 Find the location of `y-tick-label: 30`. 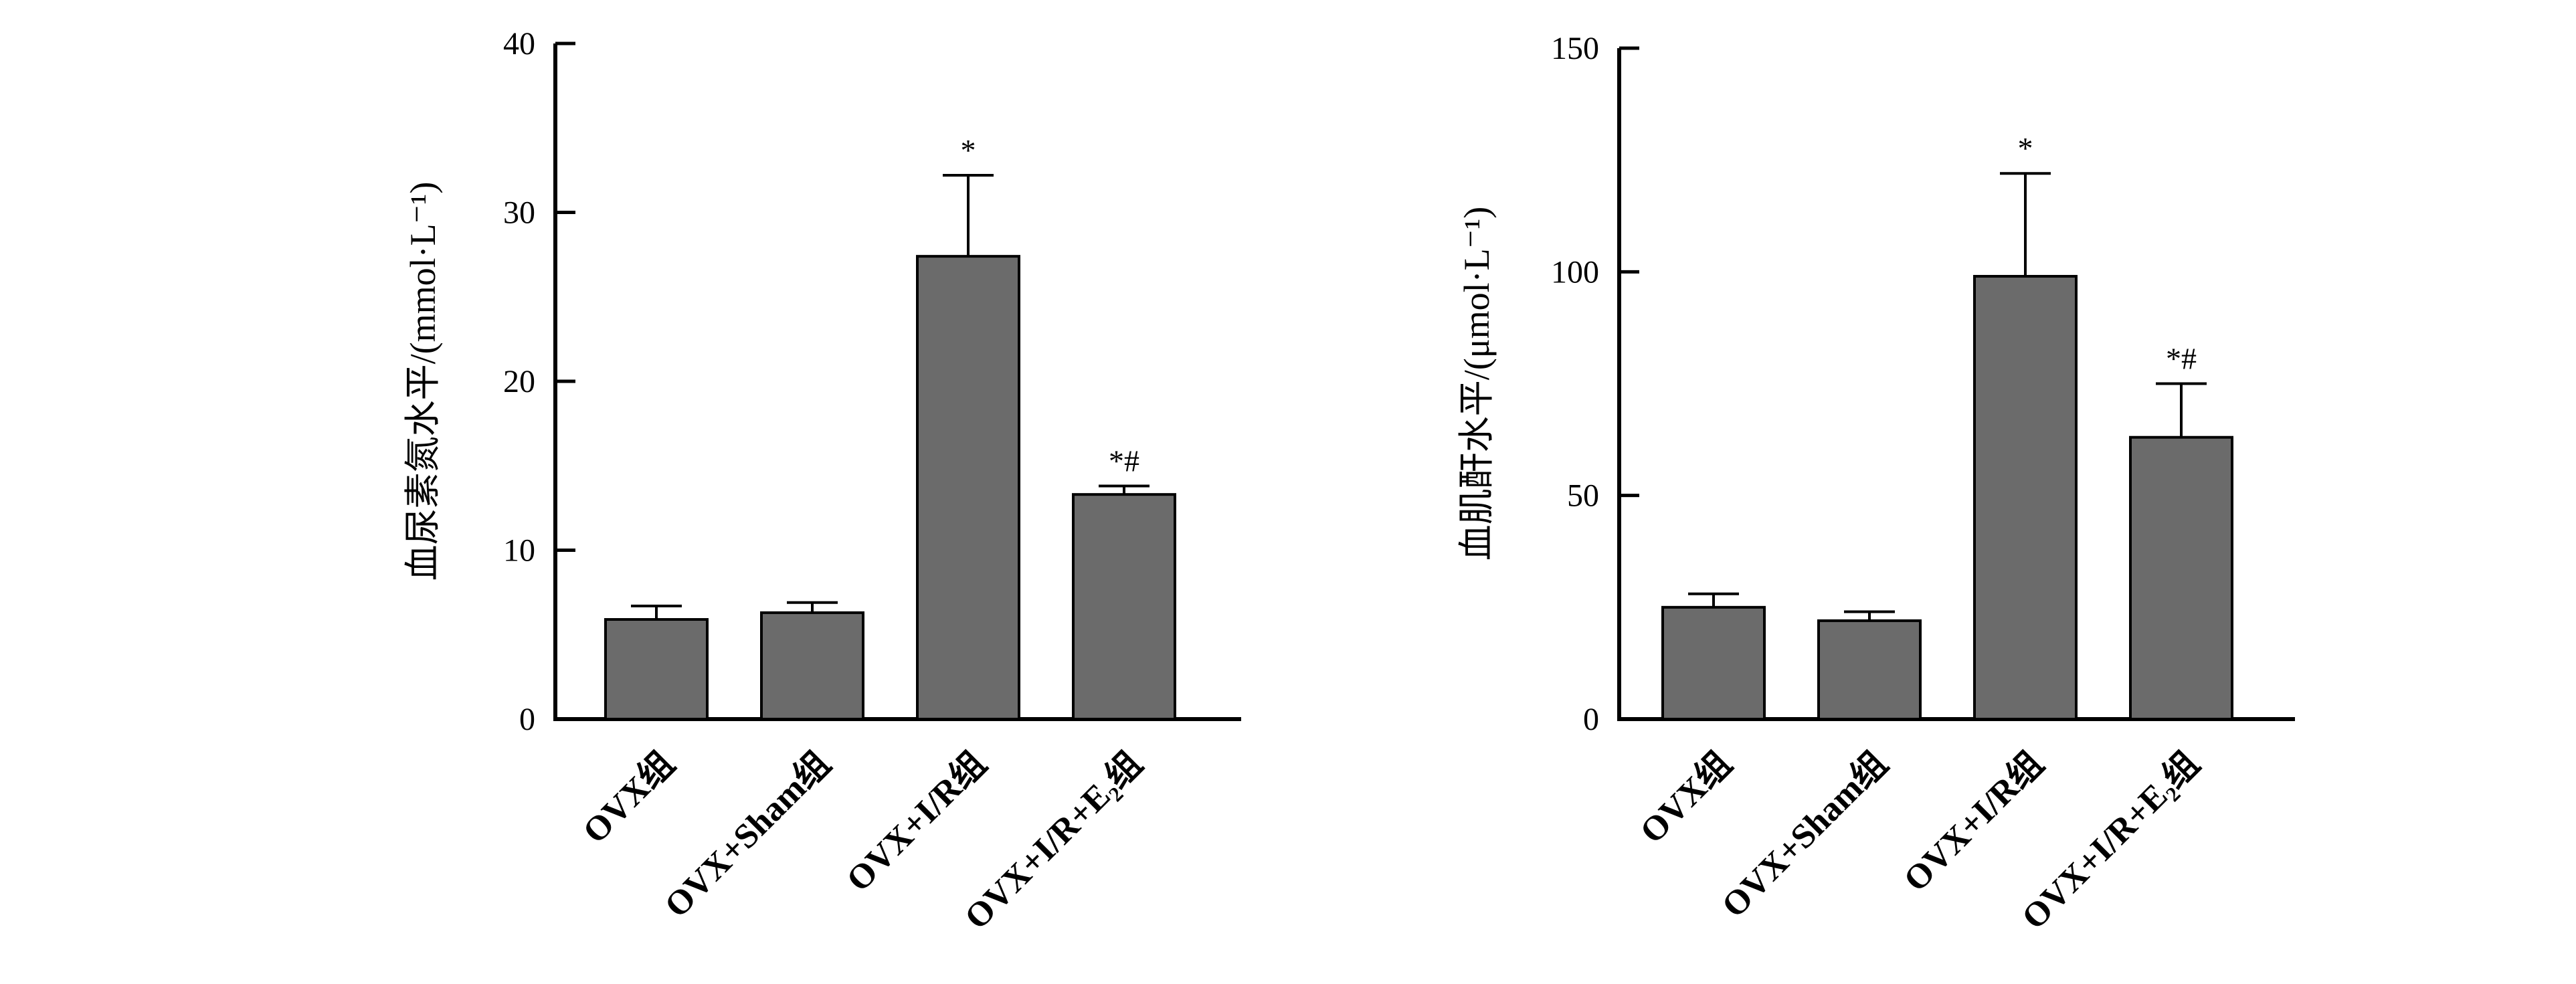

y-tick-label: 30 is located at coordinates (519, 213).